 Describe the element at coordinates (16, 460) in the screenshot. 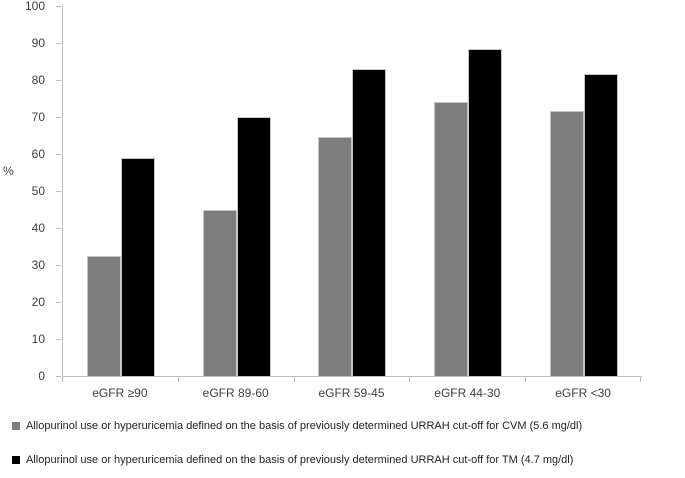

I see `legend-marker-tm-square-icon` at that location.